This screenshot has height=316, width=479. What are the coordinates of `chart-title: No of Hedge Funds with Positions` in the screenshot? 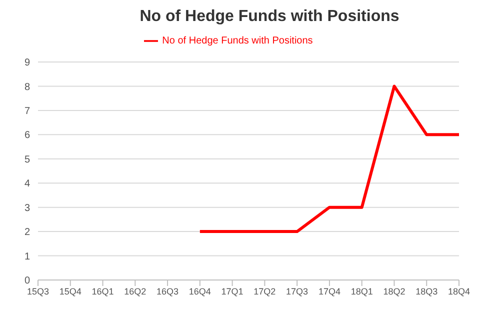 It's located at (269, 17).